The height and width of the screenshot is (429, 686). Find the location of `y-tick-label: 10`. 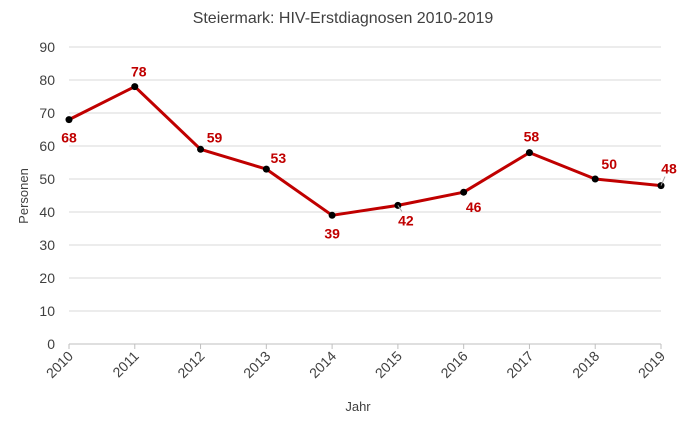

y-tick-label: 10 is located at coordinates (47, 311).